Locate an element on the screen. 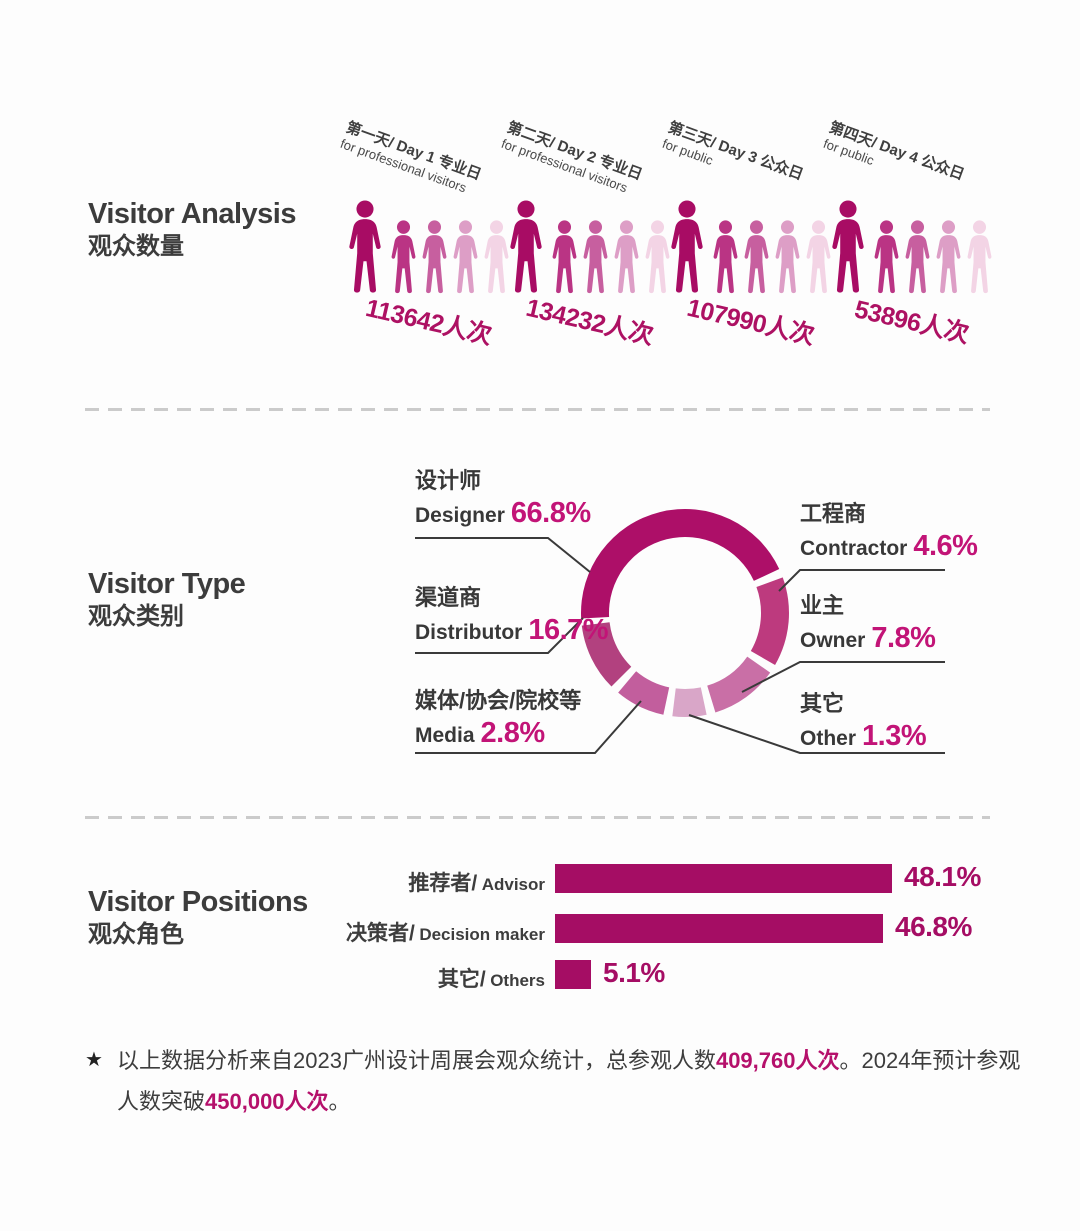 The image size is (1080, 1231). visitor-analysis-title-en: Visitor Analysis is located at coordinates (192, 214).